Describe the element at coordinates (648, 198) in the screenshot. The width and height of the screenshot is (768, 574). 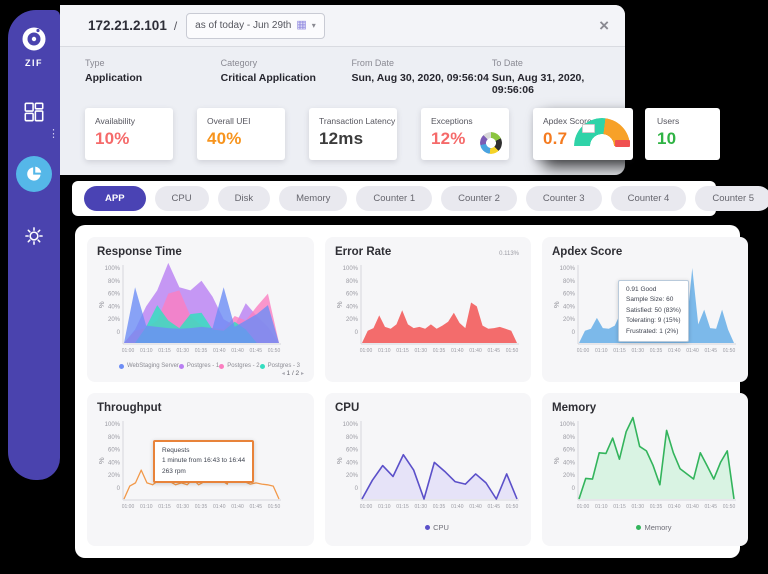
I see `tab-counter-4: Counter 4` at that location.